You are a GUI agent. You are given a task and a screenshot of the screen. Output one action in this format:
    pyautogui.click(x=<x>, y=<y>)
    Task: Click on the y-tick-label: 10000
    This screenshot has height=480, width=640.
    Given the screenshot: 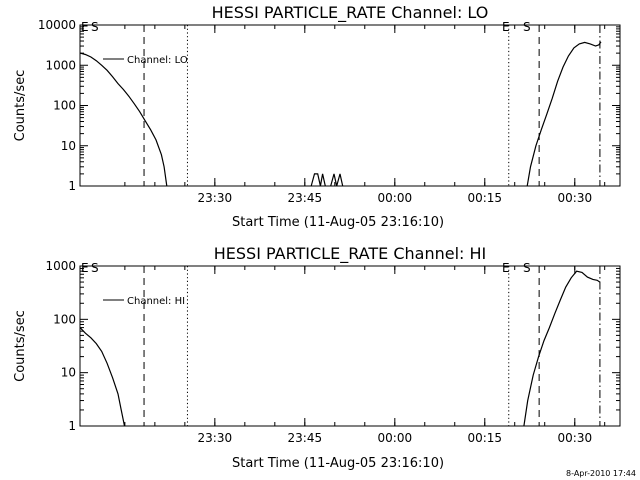 What is the action you would take?
    pyautogui.click(x=57, y=25)
    